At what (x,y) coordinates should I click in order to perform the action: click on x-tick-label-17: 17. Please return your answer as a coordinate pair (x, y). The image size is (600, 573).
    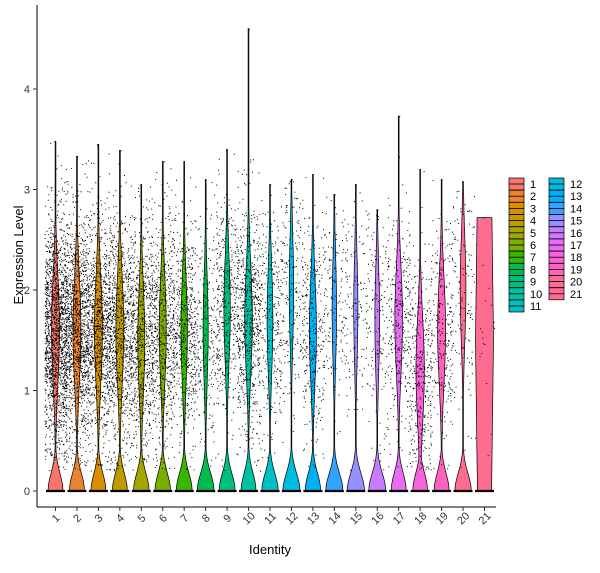
    Looking at the image, I should click on (399, 518).